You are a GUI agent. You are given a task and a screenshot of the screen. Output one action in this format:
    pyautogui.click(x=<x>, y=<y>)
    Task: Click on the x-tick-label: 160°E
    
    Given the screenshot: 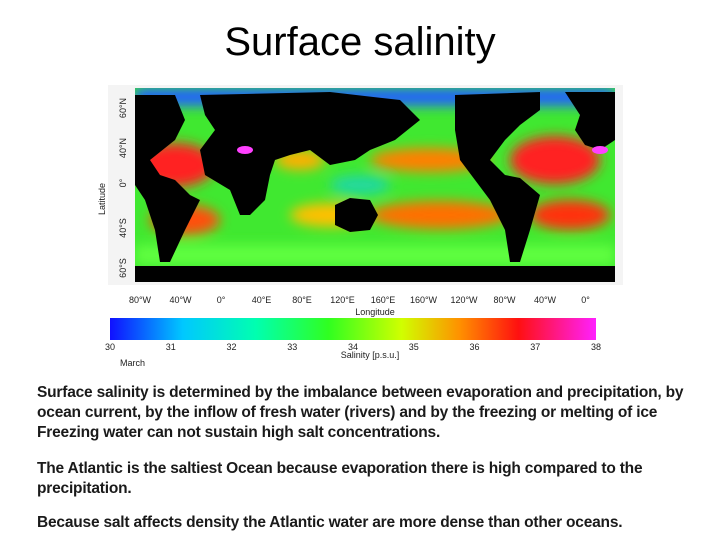 What is the action you would take?
    pyautogui.click(x=383, y=300)
    